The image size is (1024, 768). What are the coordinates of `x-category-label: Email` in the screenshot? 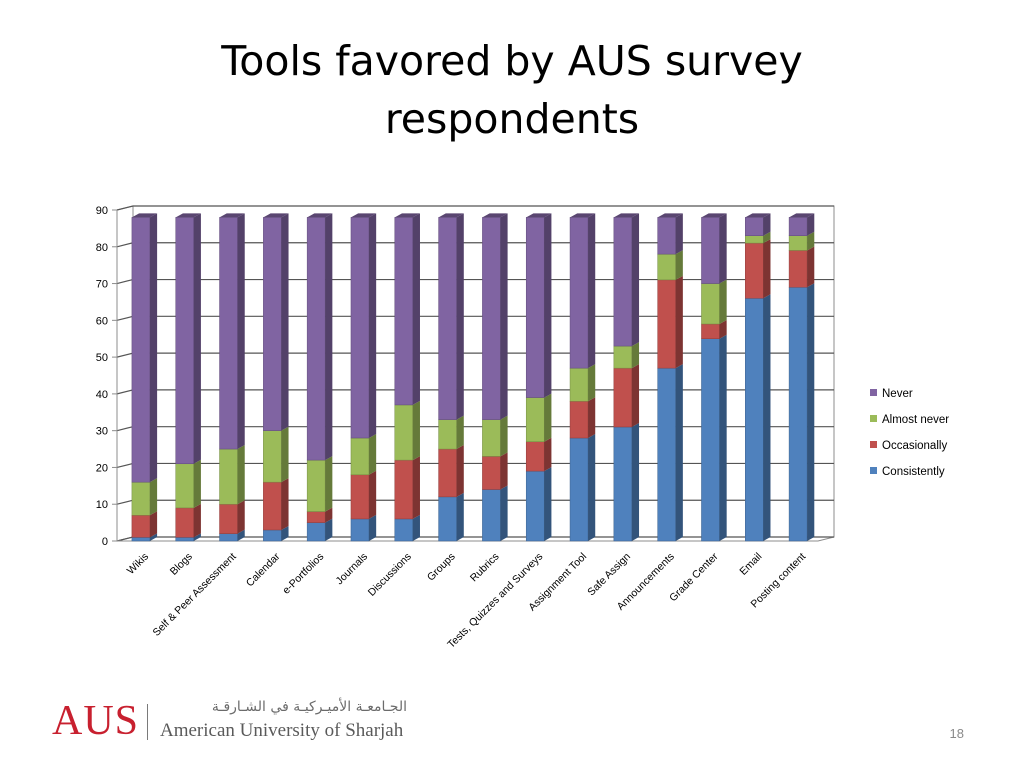 It's located at (750, 564).